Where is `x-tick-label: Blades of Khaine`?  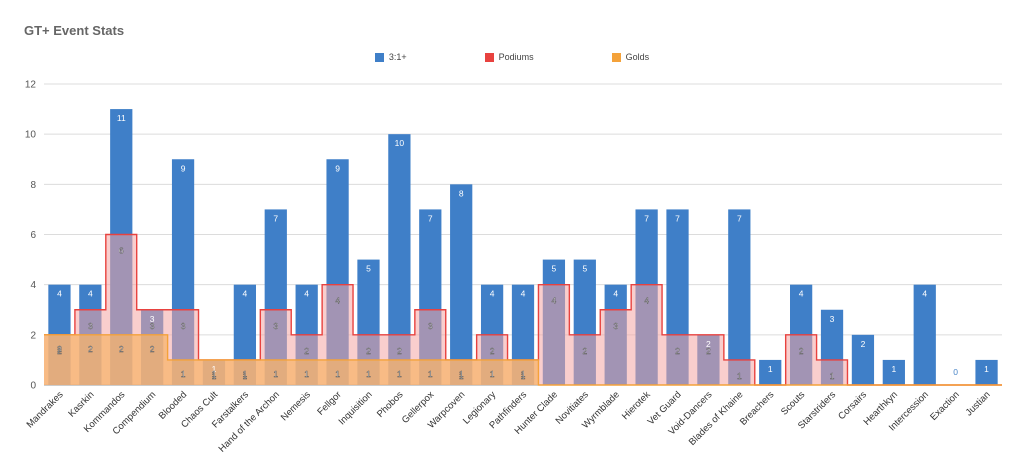
x-tick-label: Blades of Khaine is located at coordinates (716, 418).